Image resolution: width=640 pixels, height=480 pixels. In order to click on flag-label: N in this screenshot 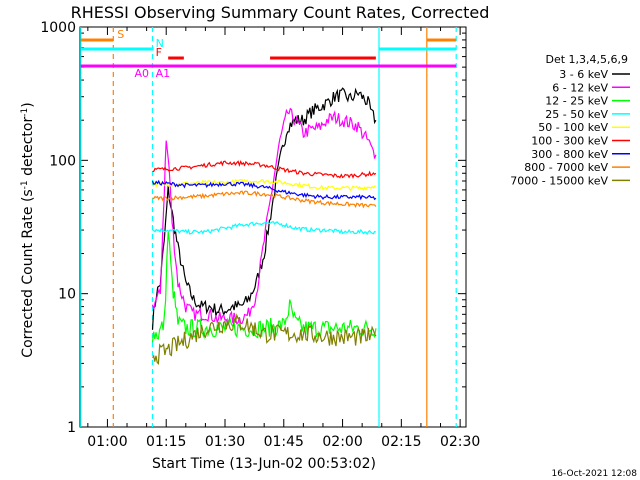, I will do `click(160, 43)`.